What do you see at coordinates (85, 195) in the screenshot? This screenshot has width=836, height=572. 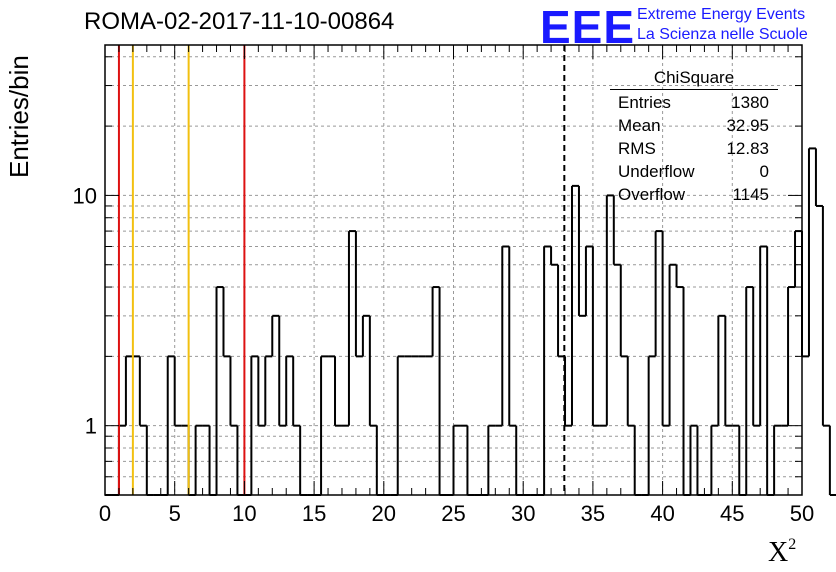 I see `y-tick-label: 10` at bounding box center [85, 195].